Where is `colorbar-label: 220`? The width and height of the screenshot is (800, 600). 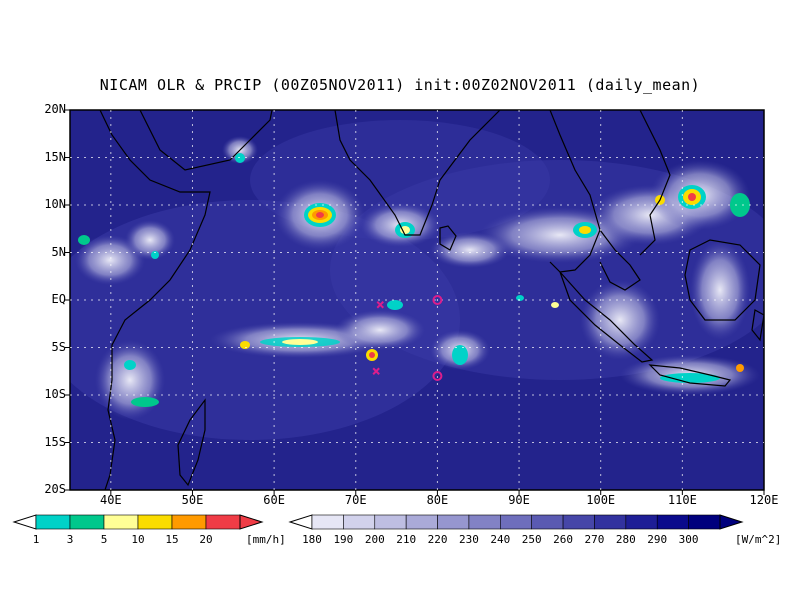 colorbar-label: 220 is located at coordinates (437, 539).